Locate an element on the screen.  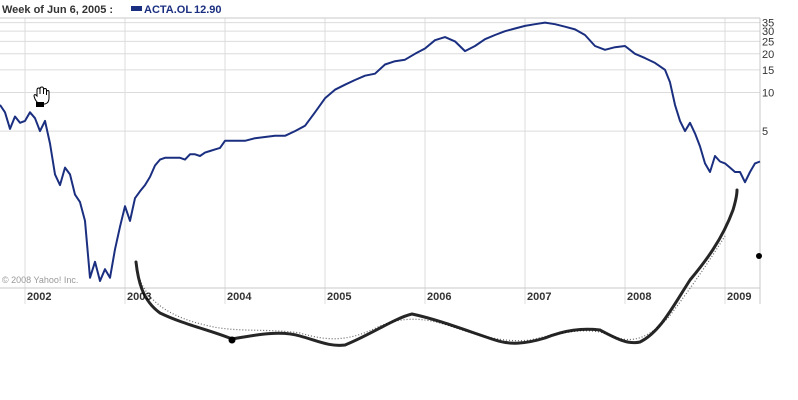
x-tick-labels: 200120022003200420052006200720082009 is located at coordinates (389, 297).